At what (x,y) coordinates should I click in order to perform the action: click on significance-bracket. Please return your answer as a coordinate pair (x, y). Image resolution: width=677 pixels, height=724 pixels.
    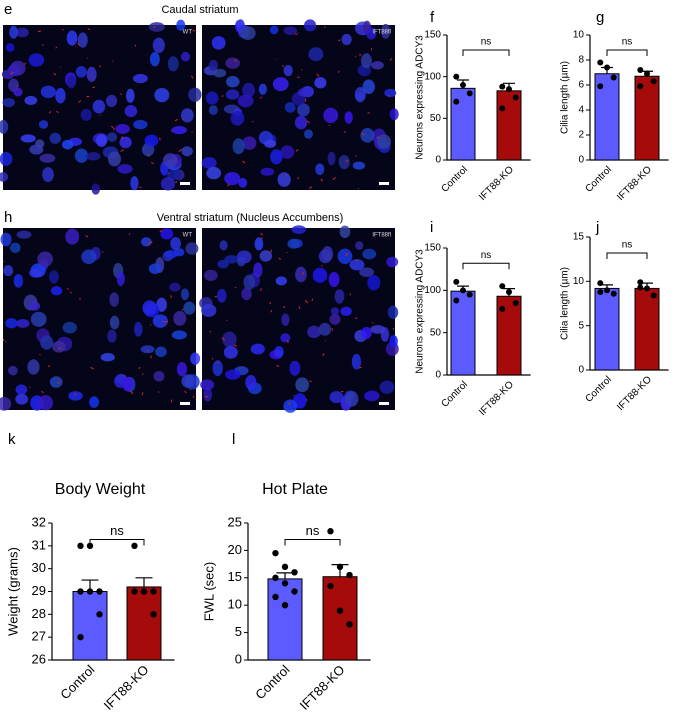
    Looking at the image, I should click on (627, 255).